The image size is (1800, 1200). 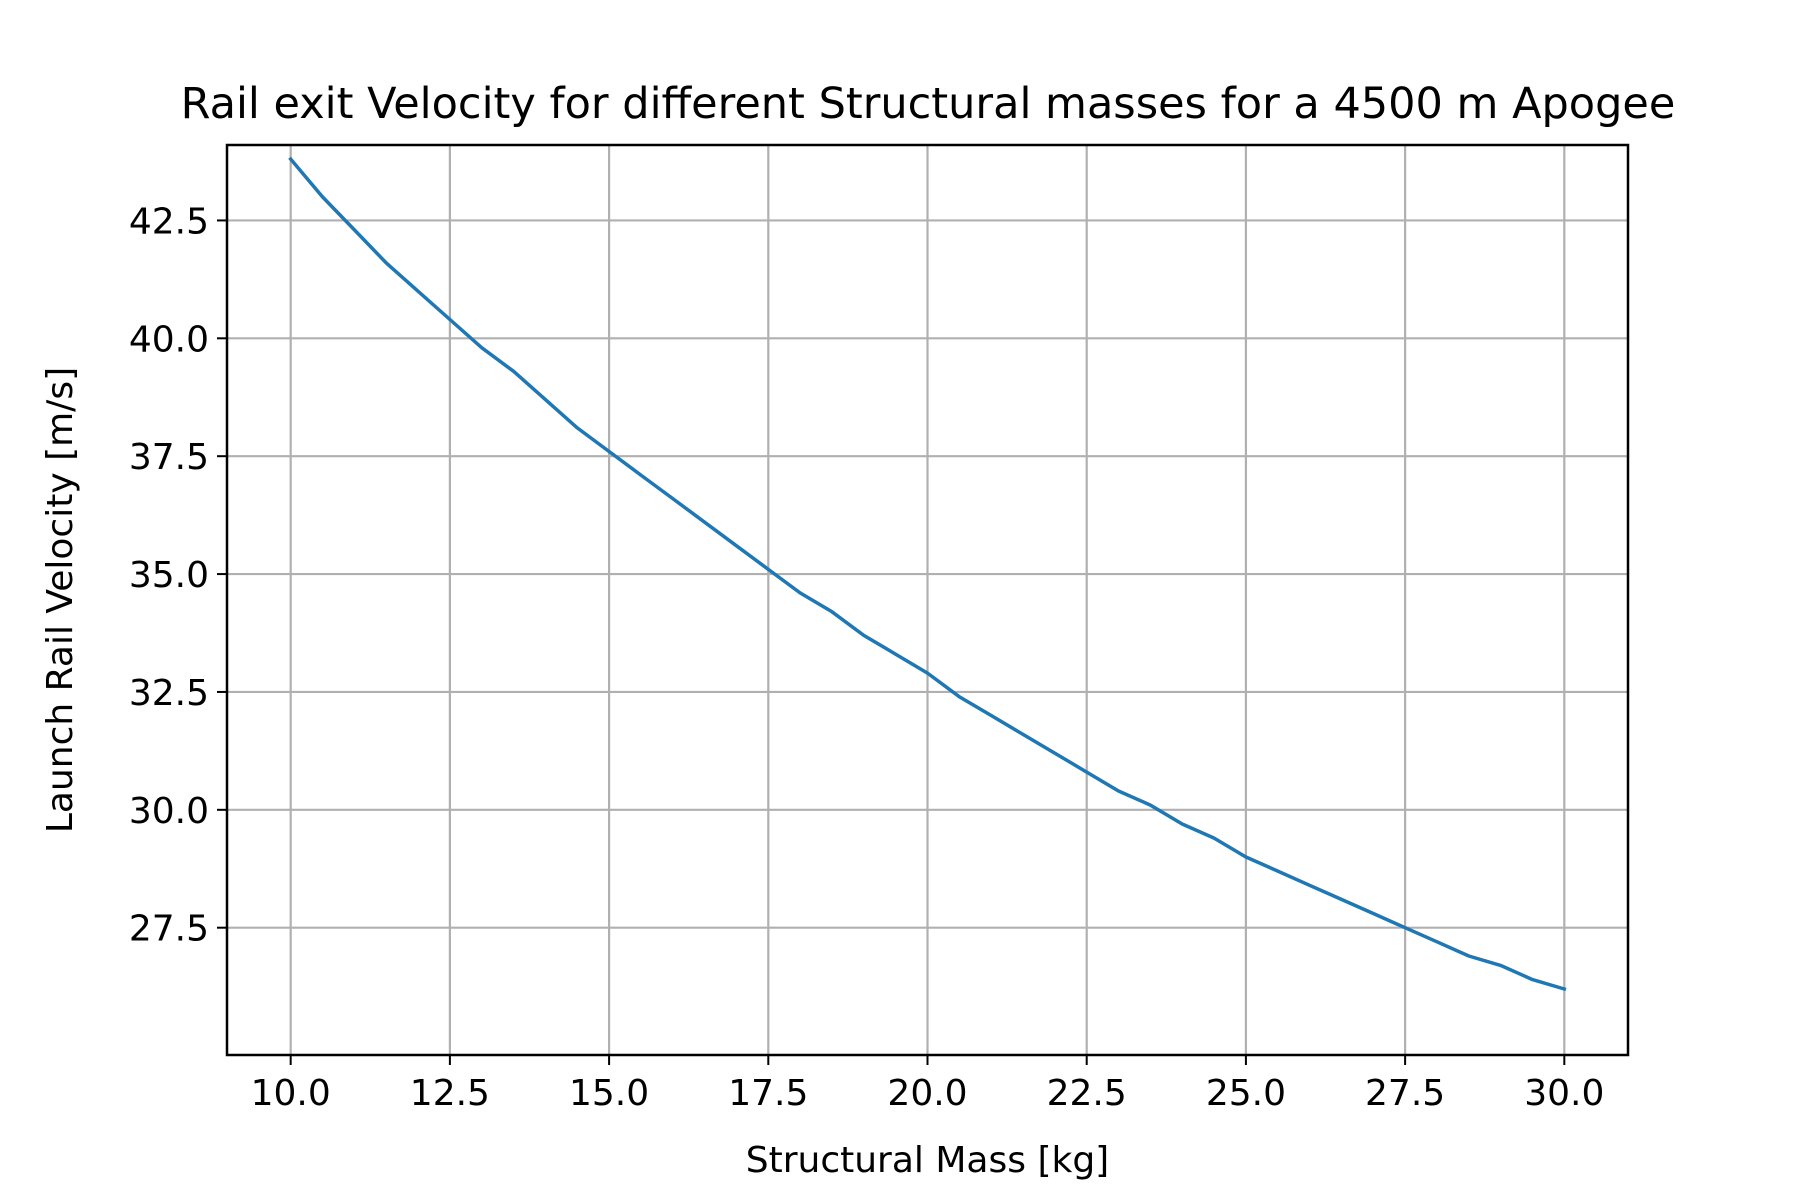 I want to click on x-tick-label: 27.5, so click(x=1405, y=1093).